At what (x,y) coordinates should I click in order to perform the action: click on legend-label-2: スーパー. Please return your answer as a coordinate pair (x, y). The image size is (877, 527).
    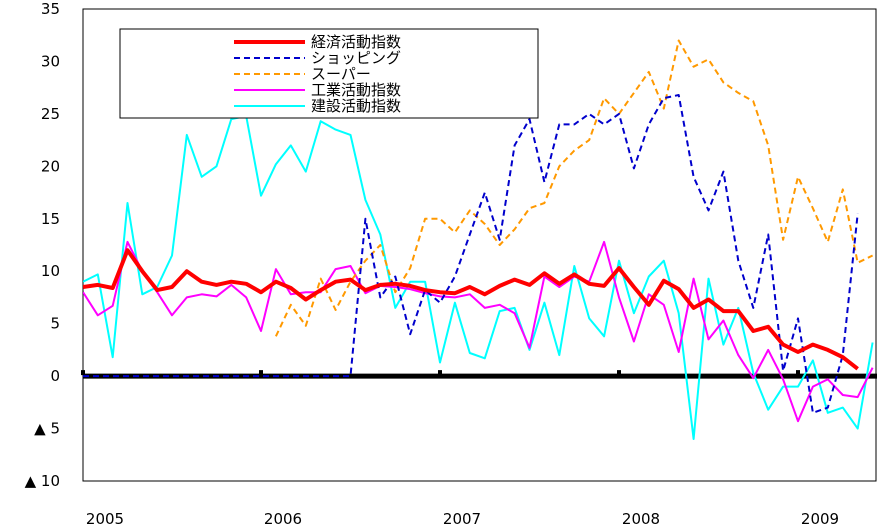
    Looking at the image, I should click on (341, 74).